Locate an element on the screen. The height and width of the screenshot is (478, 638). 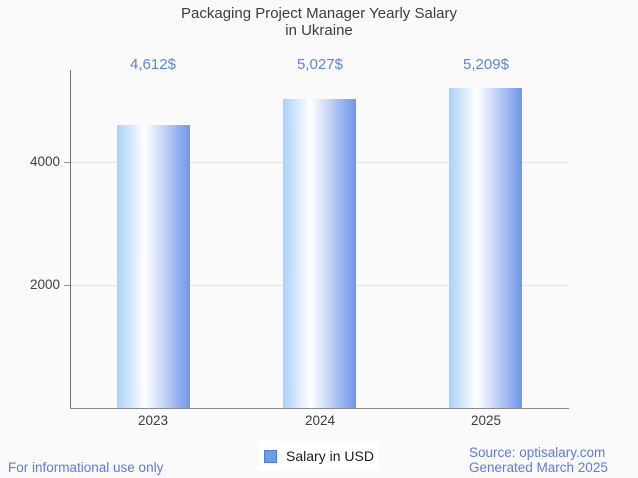
legend-swatch-icon is located at coordinates (271, 456).